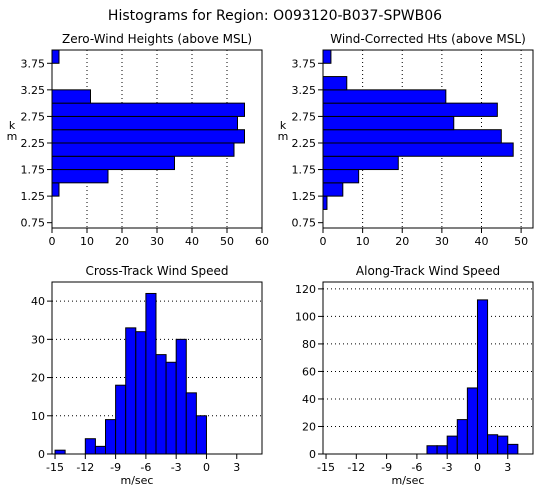  I want to click on panel-title: Zero-Wind Heights (above MSL), so click(157, 39).